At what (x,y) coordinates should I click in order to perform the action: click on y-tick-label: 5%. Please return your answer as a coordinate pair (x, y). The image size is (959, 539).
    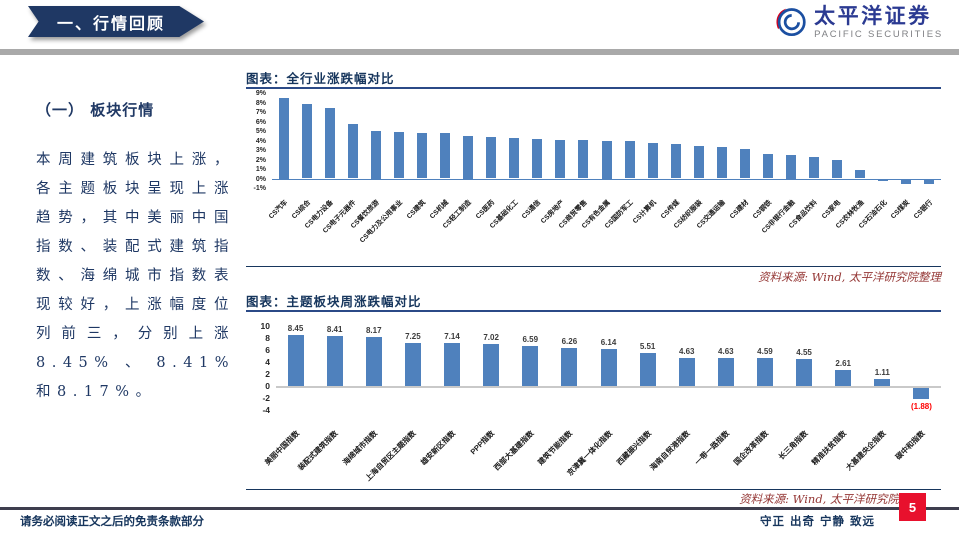
    Looking at the image, I should click on (260, 131).